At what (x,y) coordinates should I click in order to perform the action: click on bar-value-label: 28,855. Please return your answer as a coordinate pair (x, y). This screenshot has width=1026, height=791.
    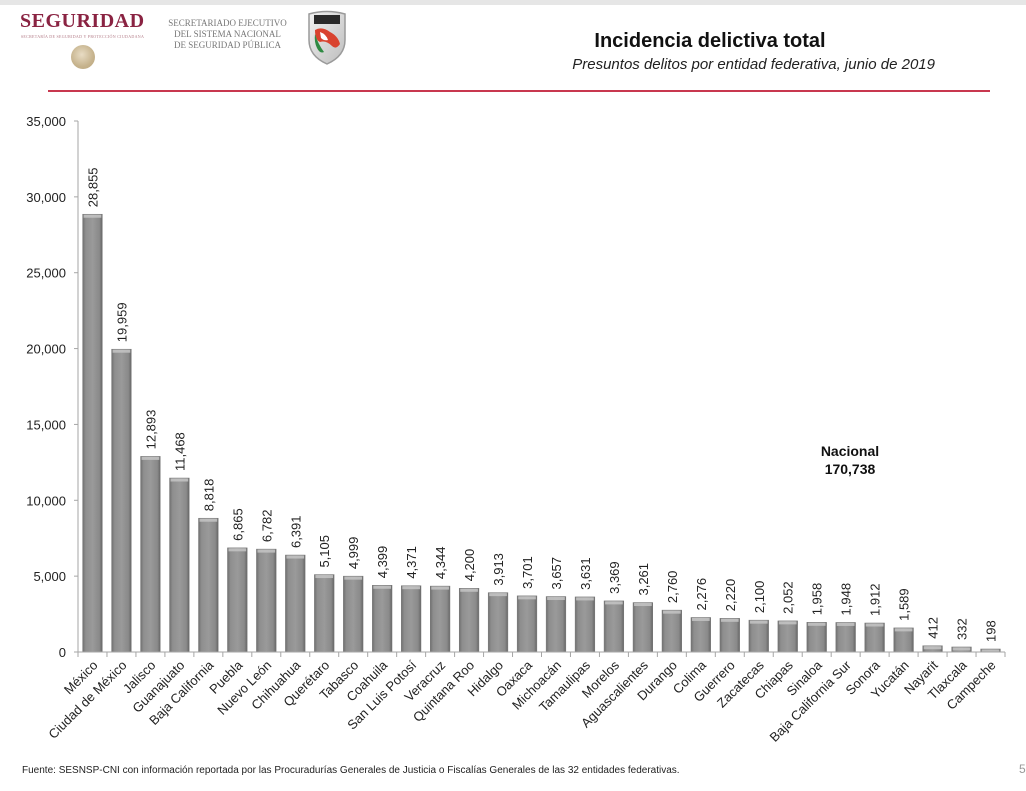
    Looking at the image, I should click on (92, 187).